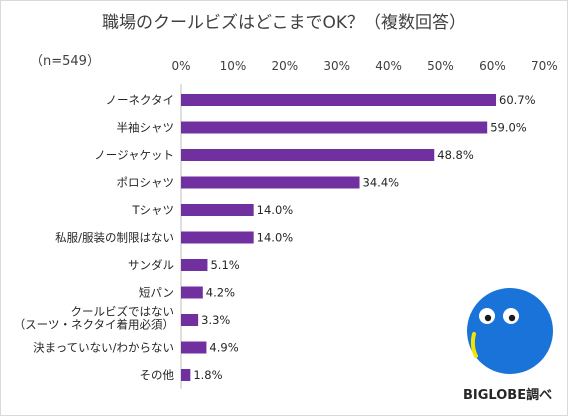 Image resolution: width=568 pixels, height=416 pixels. What do you see at coordinates (508, 395) in the screenshot?
I see `source-label: BIGLOBE調べ` at bounding box center [508, 395].